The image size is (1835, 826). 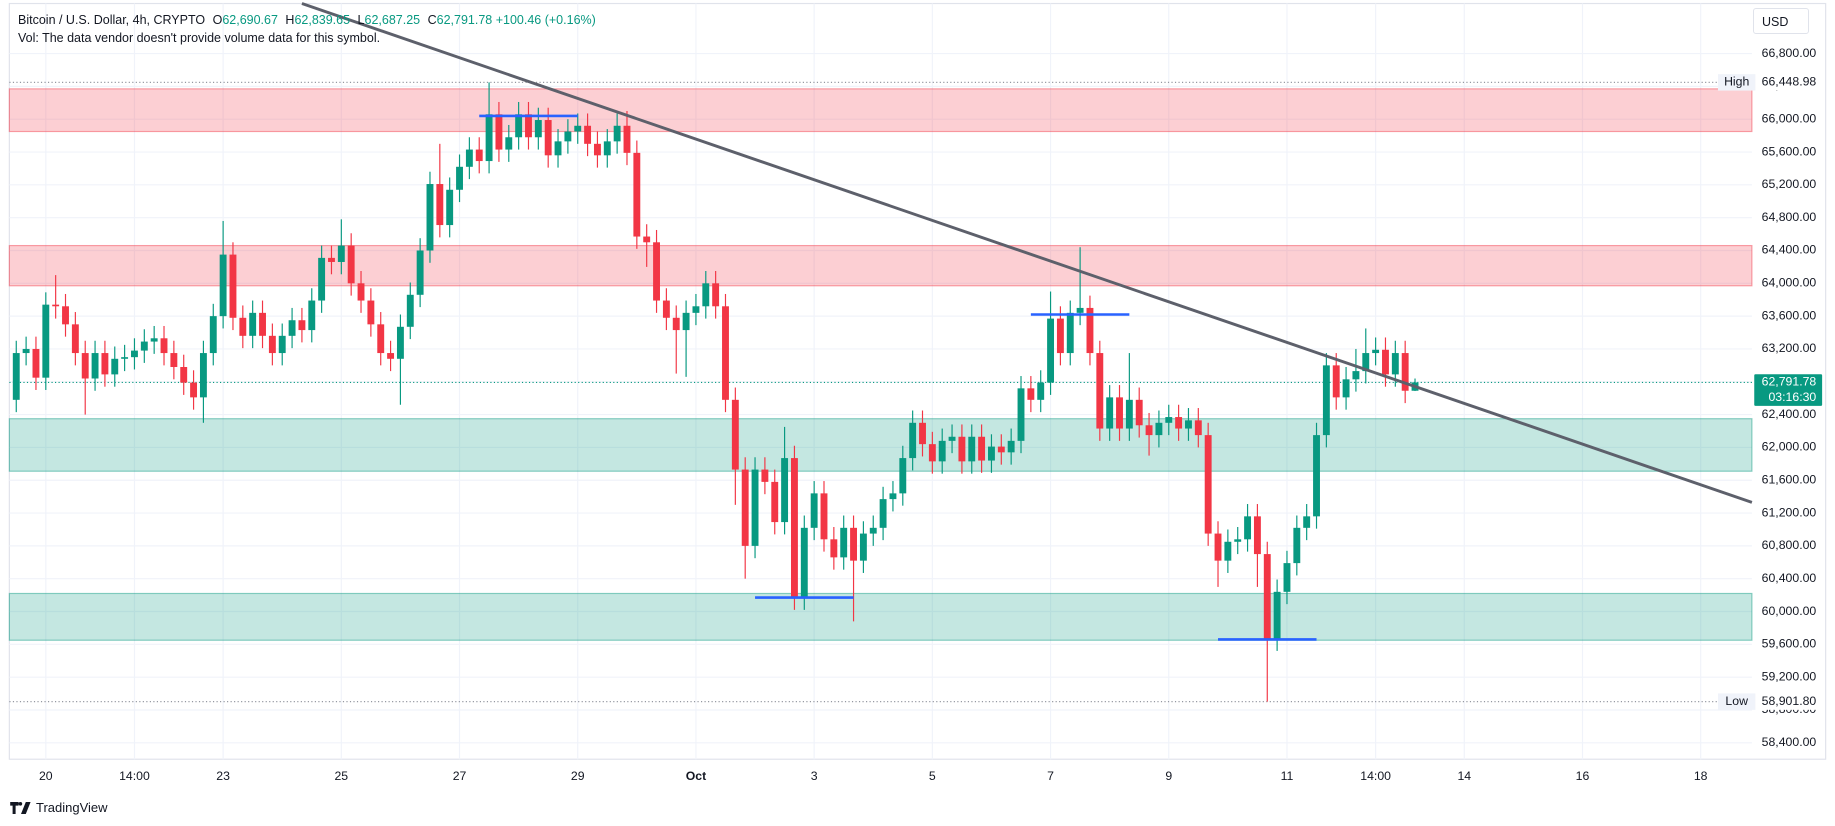 What do you see at coordinates (1781, 21) in the screenshot?
I see `currency-button: USD` at bounding box center [1781, 21].